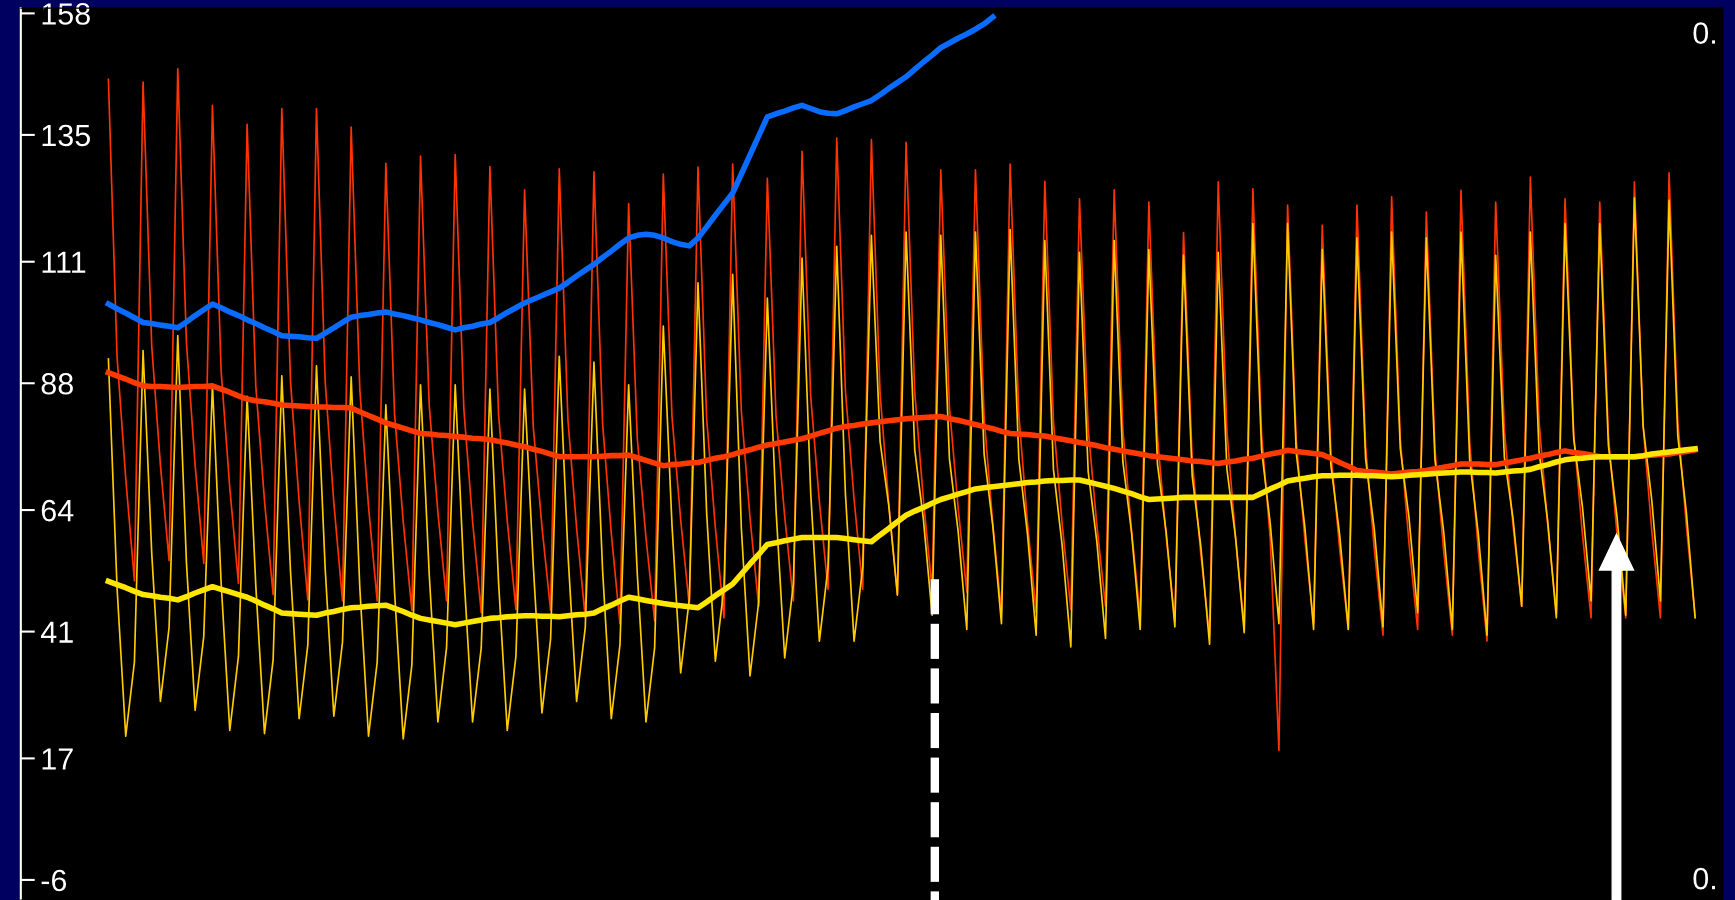 Image resolution: width=1735 pixels, height=900 pixels. I want to click on y-tick-label: -6, so click(54, 880).